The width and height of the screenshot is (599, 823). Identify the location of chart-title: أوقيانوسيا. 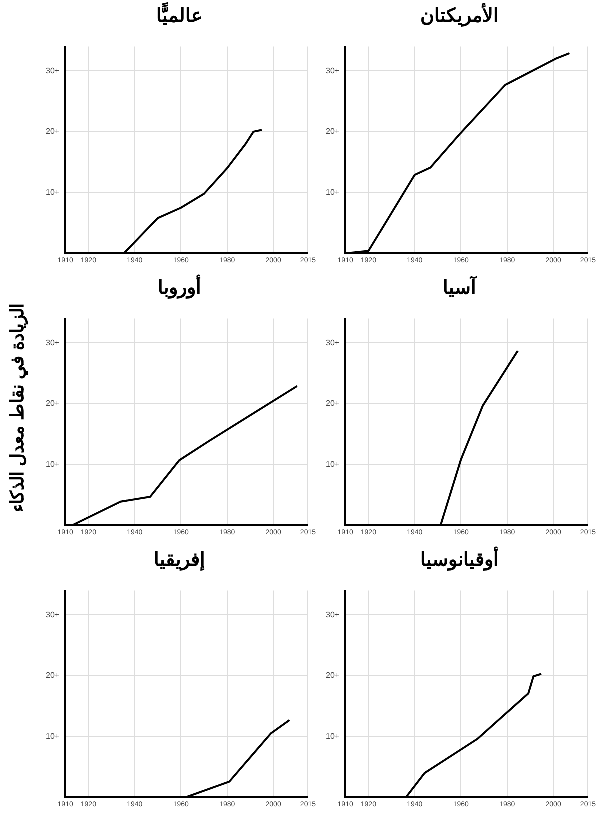
(460, 560).